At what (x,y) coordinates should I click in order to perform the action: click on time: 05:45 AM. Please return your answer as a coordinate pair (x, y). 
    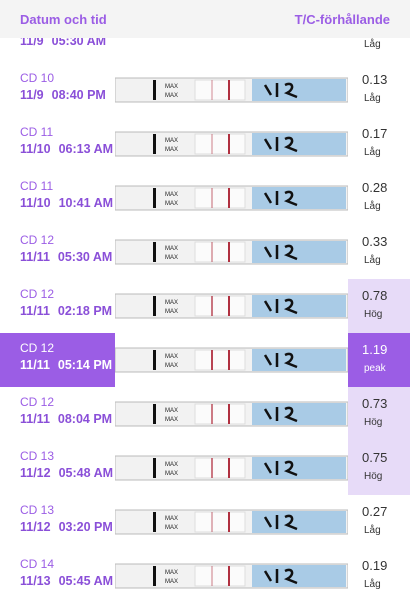
    Looking at the image, I should click on (86, 581).